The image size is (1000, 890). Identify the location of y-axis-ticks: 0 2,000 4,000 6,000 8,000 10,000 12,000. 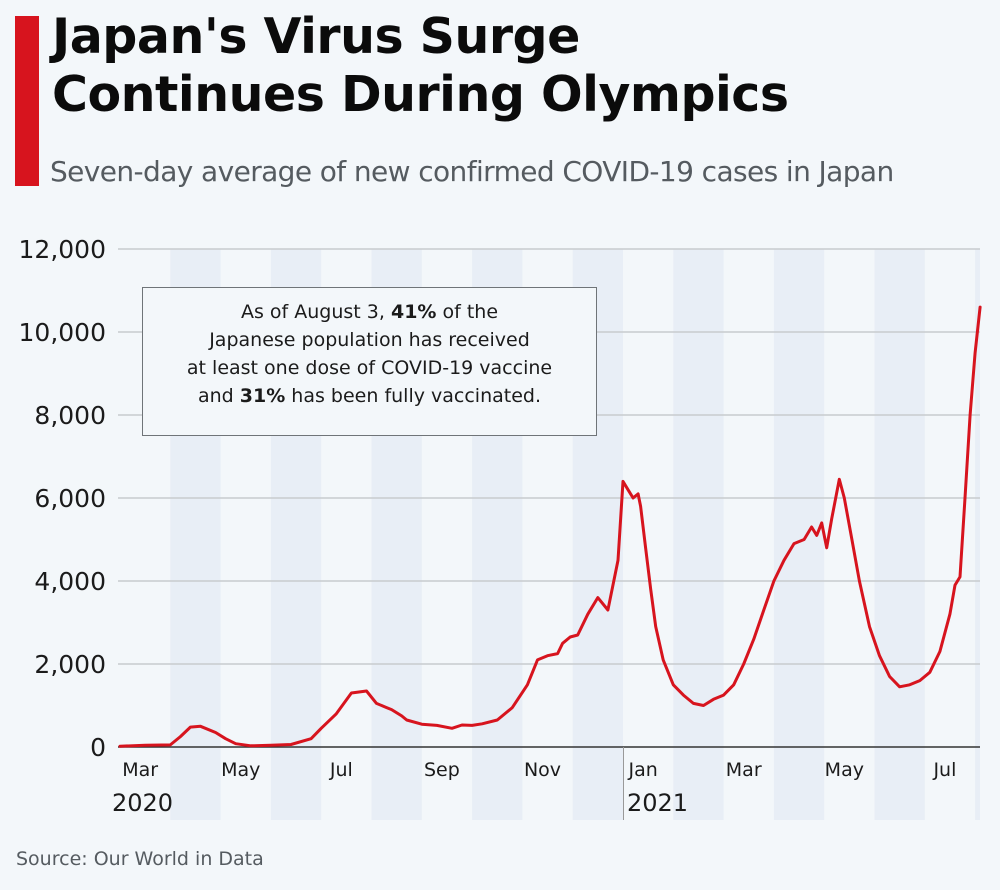
(62, 498).